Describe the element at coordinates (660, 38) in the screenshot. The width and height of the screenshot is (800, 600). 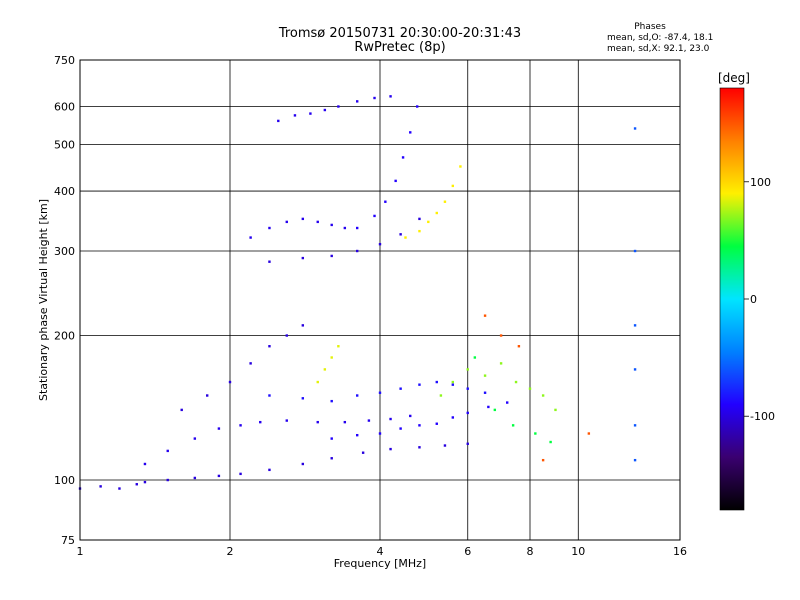
I see `stats-o-mode: mean, sd,O: -87.4, 18.1` at that location.